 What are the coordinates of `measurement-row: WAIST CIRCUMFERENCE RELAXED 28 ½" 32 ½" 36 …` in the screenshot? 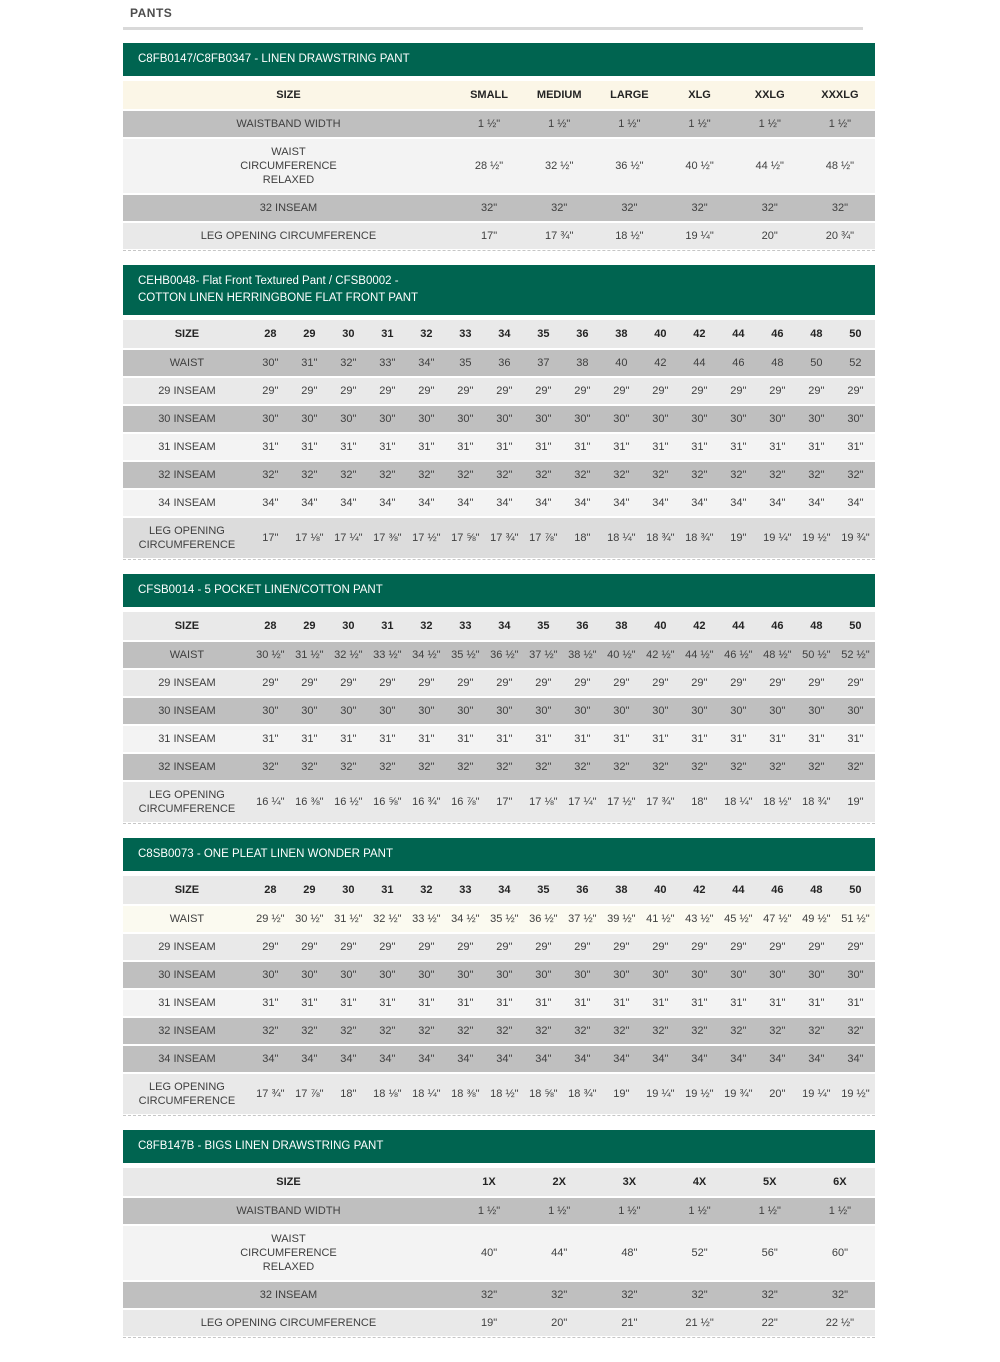 It's located at (499, 166).